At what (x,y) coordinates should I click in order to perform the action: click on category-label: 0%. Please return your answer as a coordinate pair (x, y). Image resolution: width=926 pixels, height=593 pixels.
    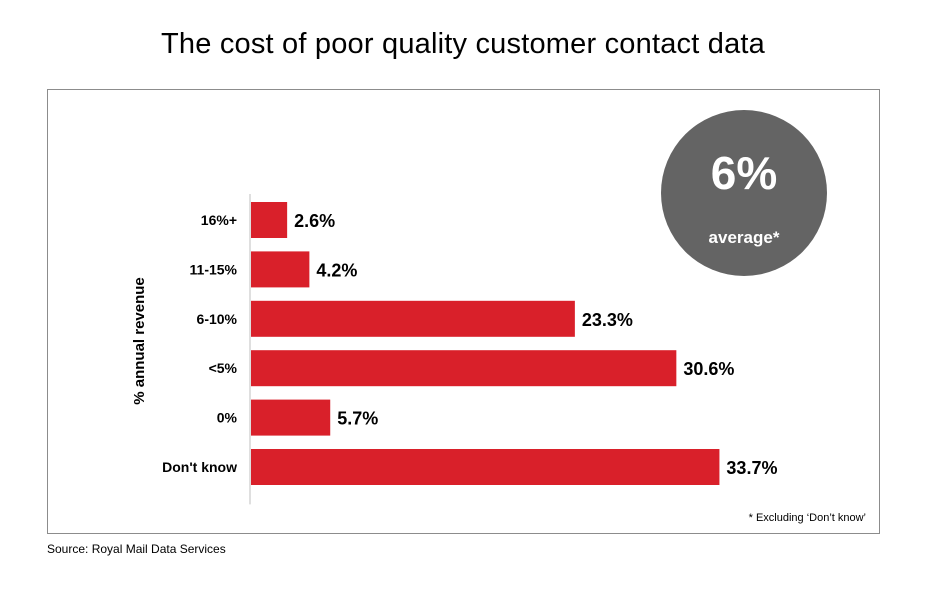
    Looking at the image, I should click on (227, 418).